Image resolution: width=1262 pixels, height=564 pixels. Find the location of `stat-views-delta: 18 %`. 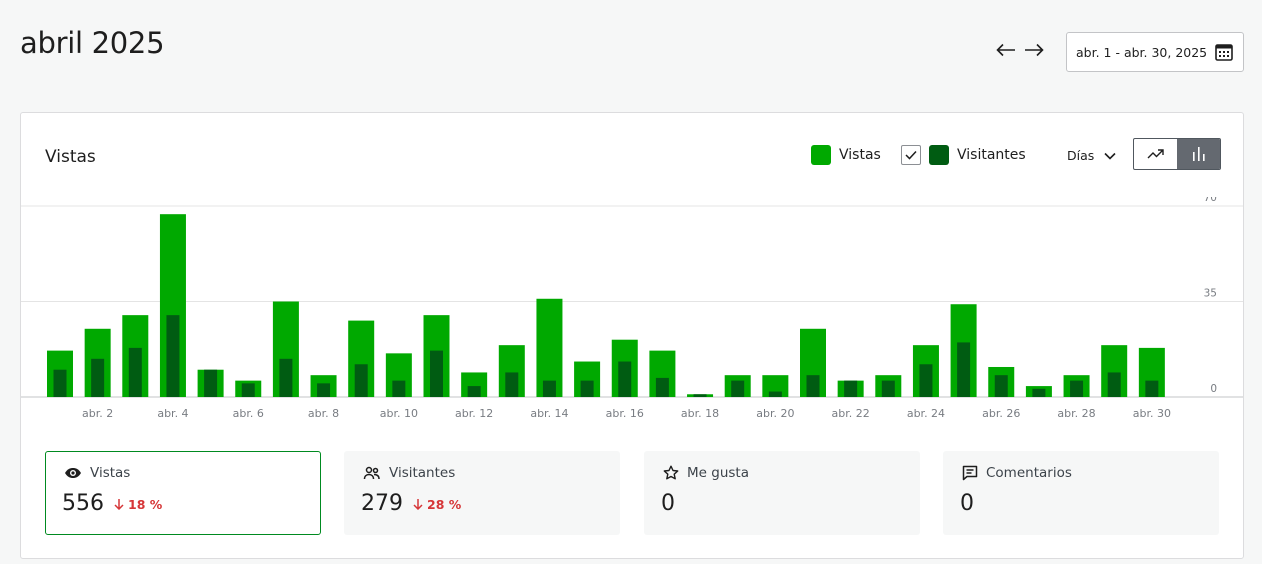

stat-views-delta: 18 % is located at coordinates (138, 504).